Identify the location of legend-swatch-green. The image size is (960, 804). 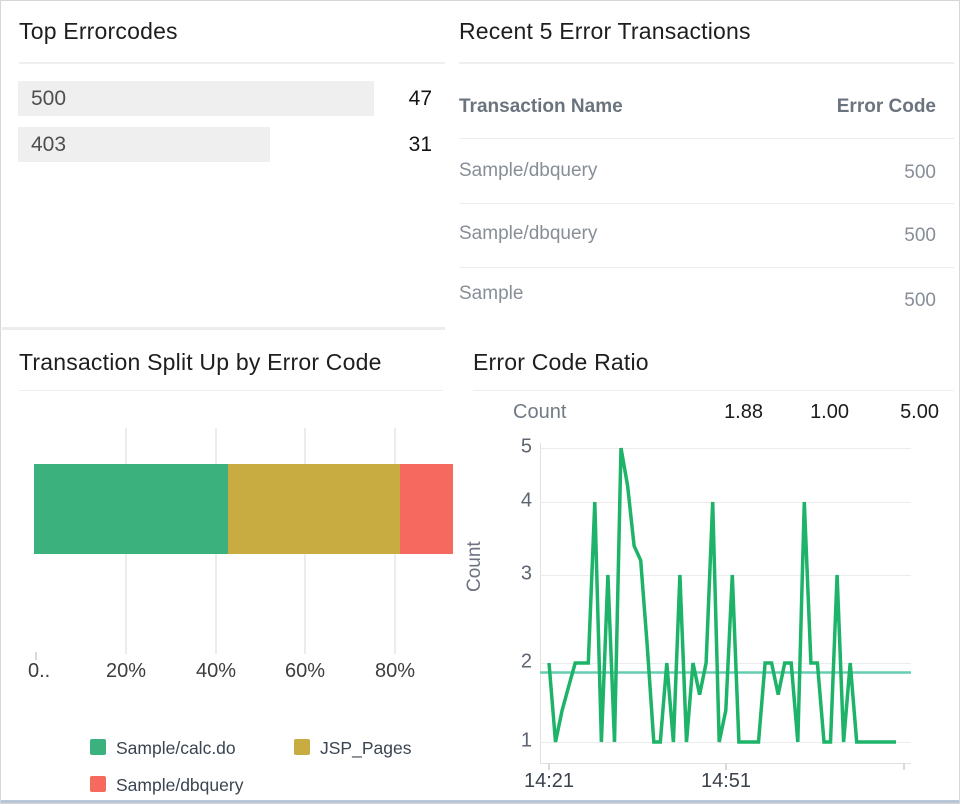
(98, 747).